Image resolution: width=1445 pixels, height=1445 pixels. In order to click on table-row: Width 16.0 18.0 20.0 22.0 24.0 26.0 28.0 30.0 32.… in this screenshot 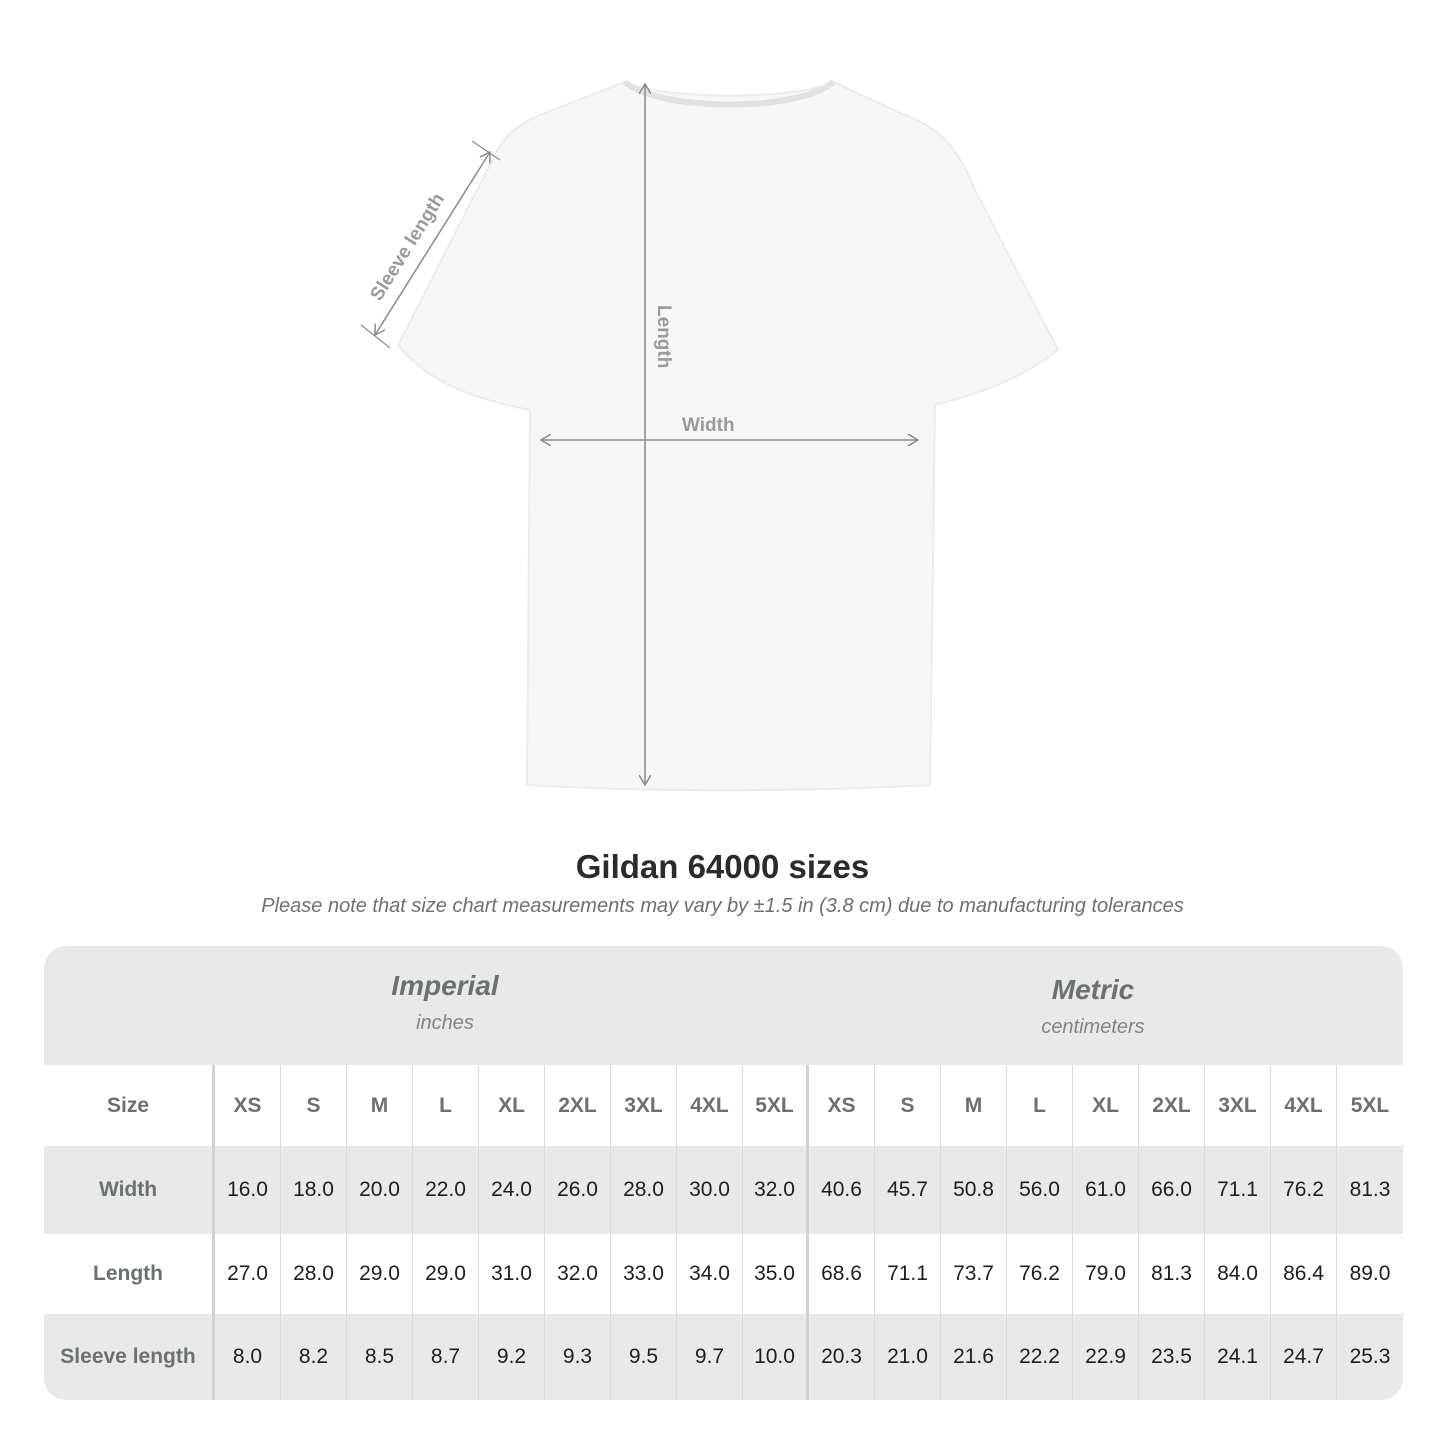, I will do `click(723, 1190)`.